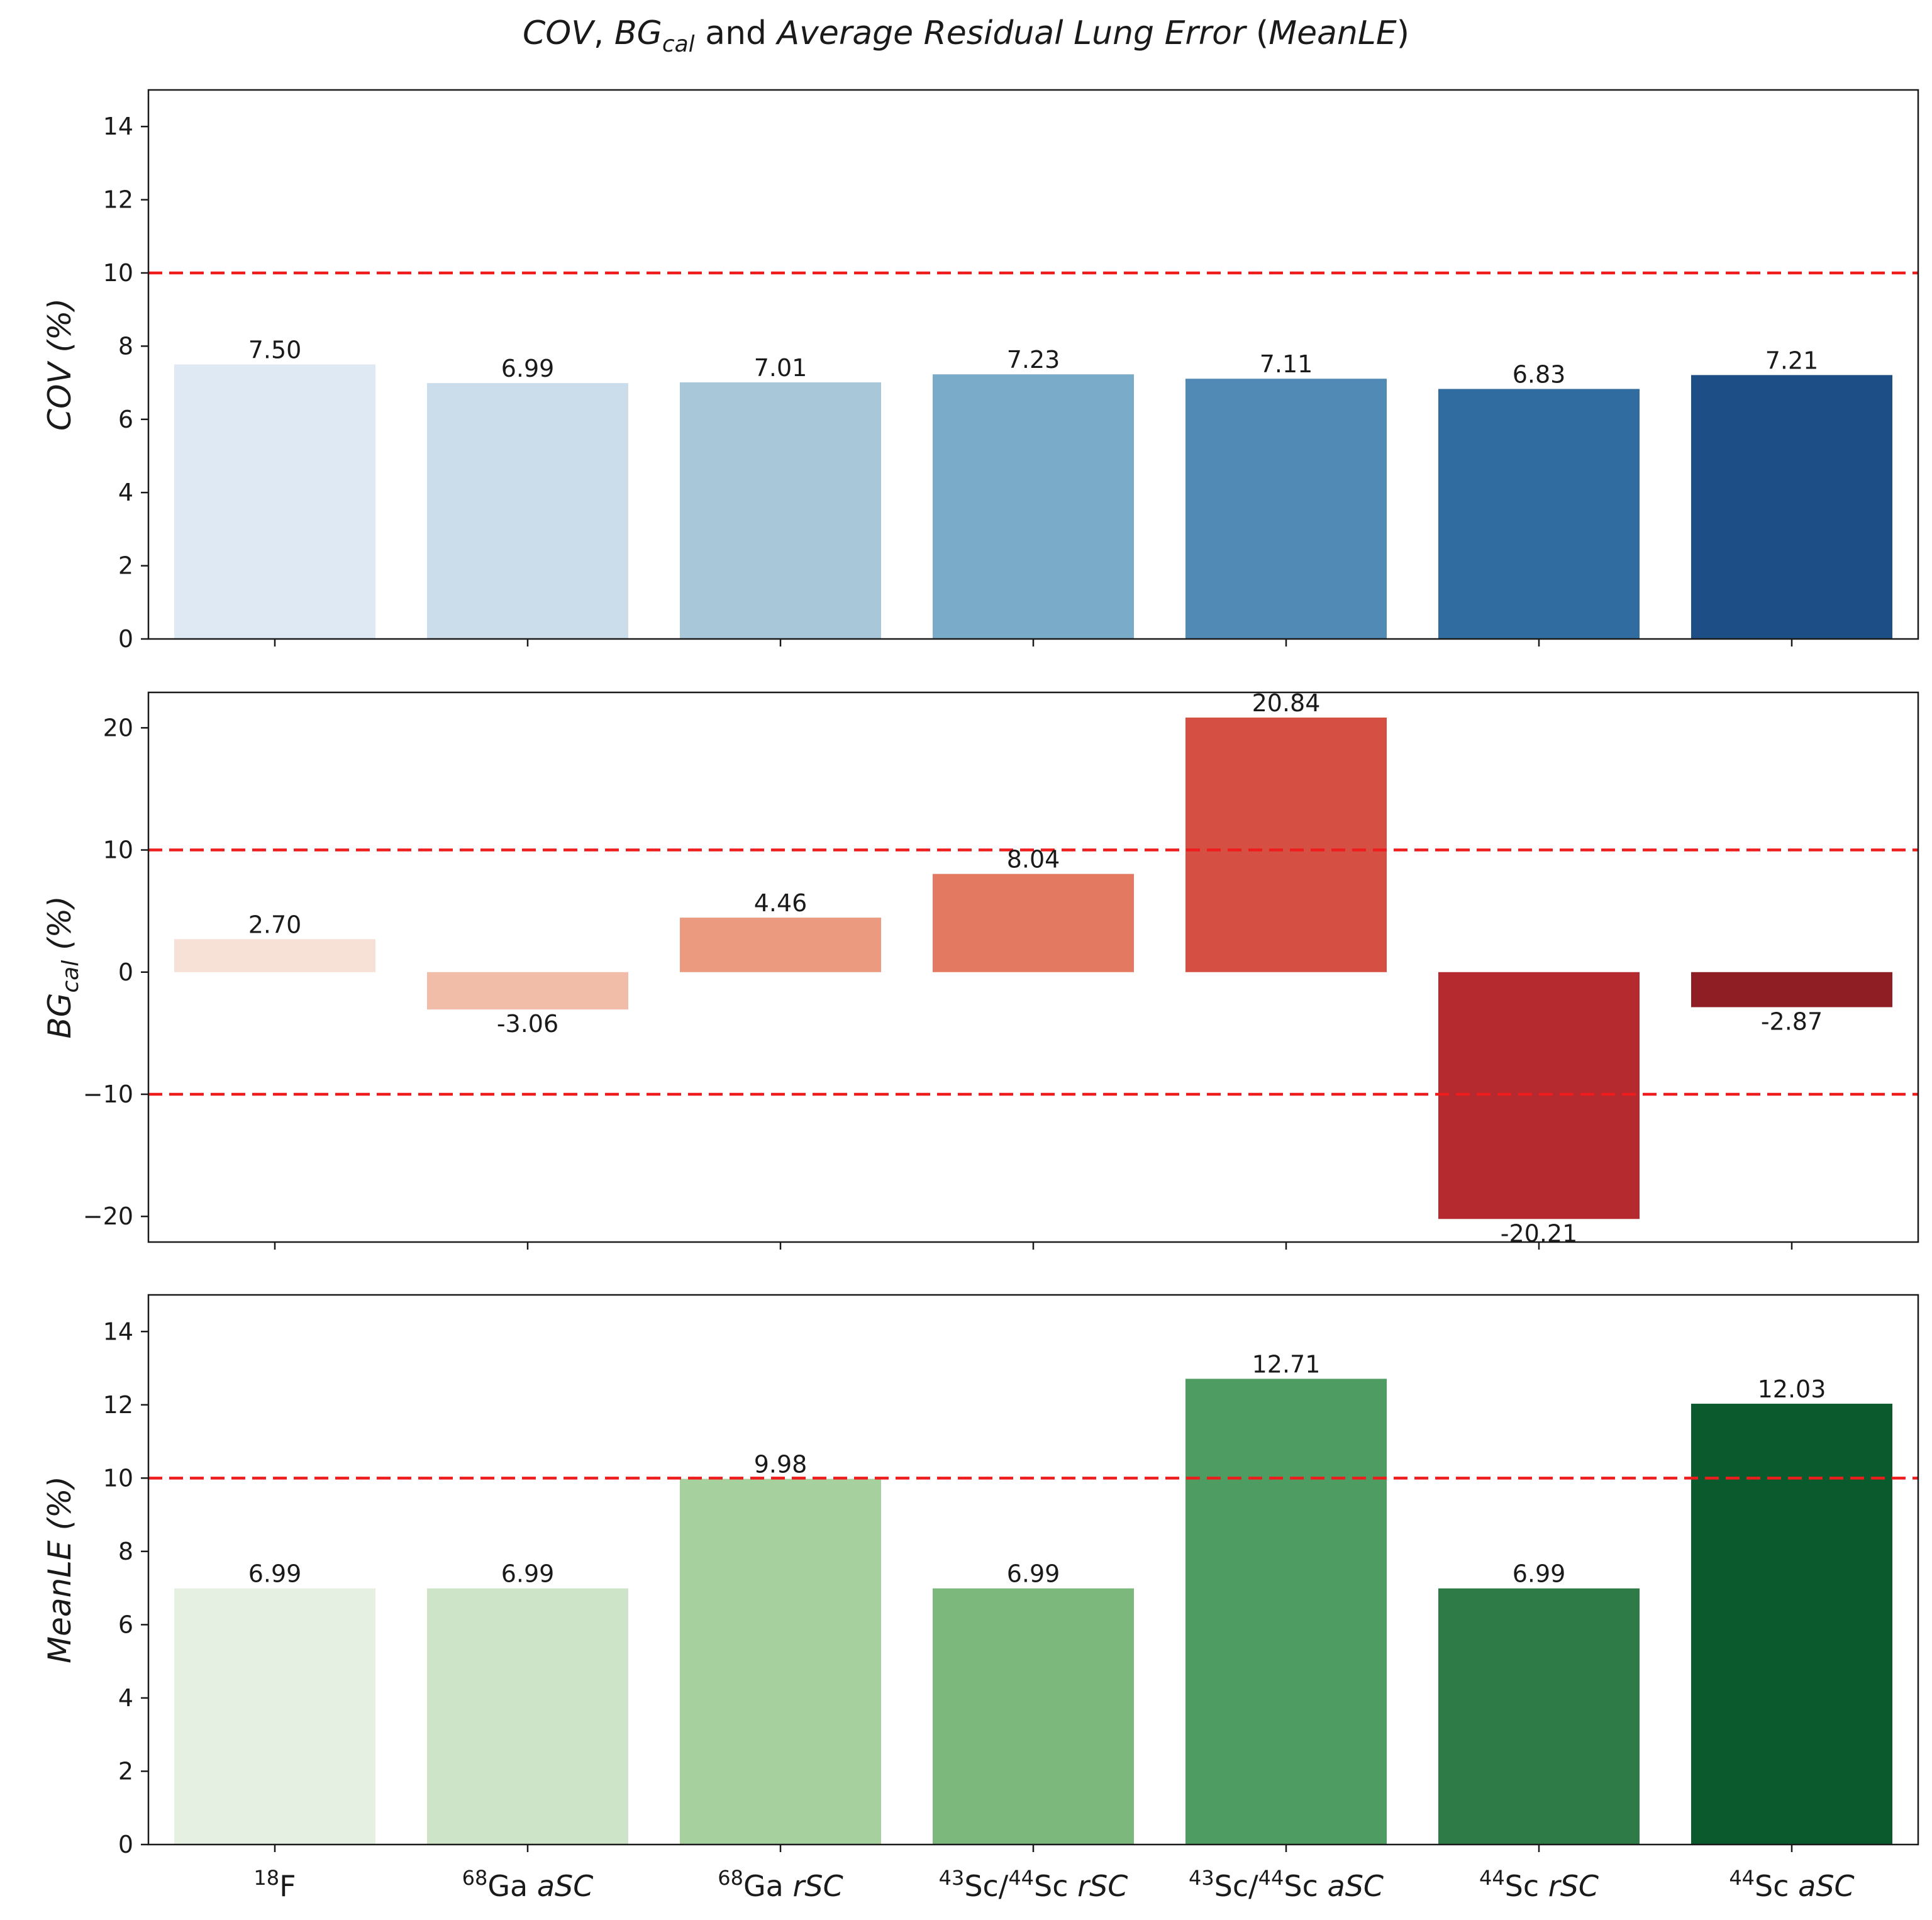 Image resolution: width=1932 pixels, height=1920 pixels. I want to click on bgcal-value-label: 4.46, so click(781, 903).